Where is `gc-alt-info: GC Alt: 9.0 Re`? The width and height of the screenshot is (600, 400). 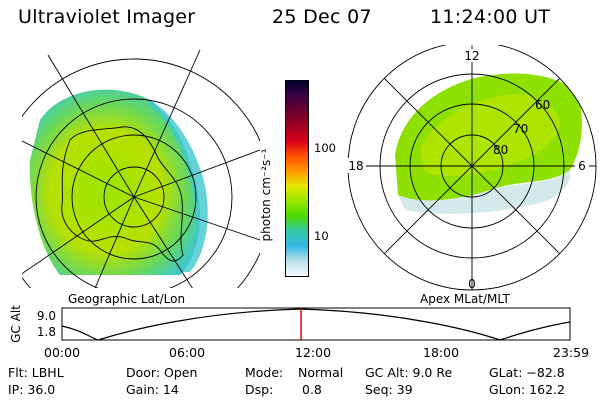 gc-alt-info: GC Alt: 9.0 Re is located at coordinates (409, 372).